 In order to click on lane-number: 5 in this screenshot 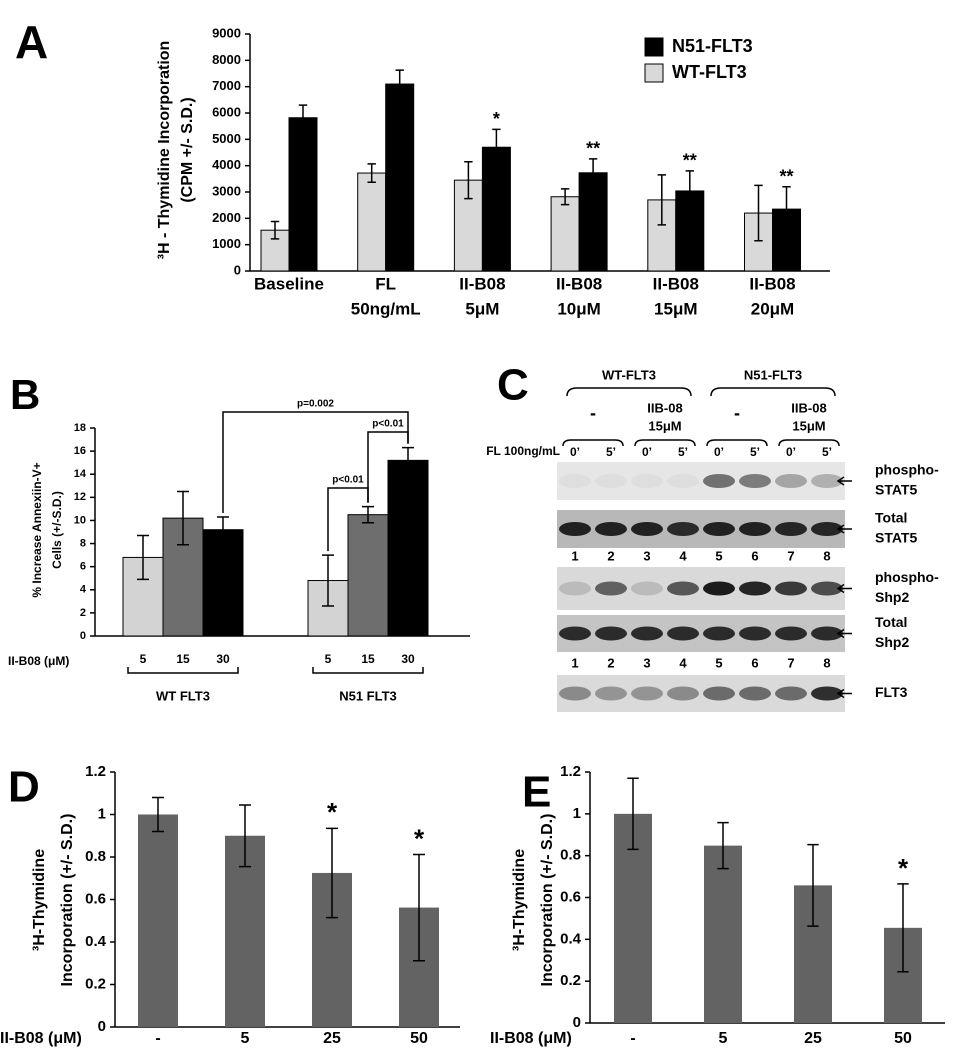, I will do `click(718, 555)`.